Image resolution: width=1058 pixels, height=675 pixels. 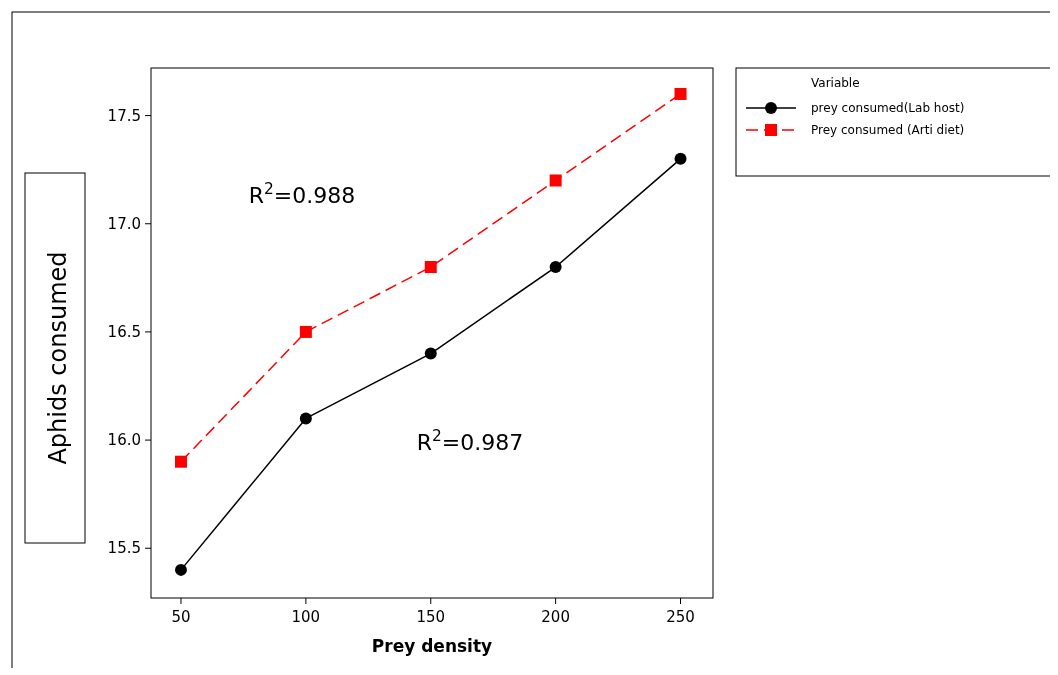 What do you see at coordinates (432, 646) in the screenshot?
I see `x-axis-title: Prey density` at bounding box center [432, 646].